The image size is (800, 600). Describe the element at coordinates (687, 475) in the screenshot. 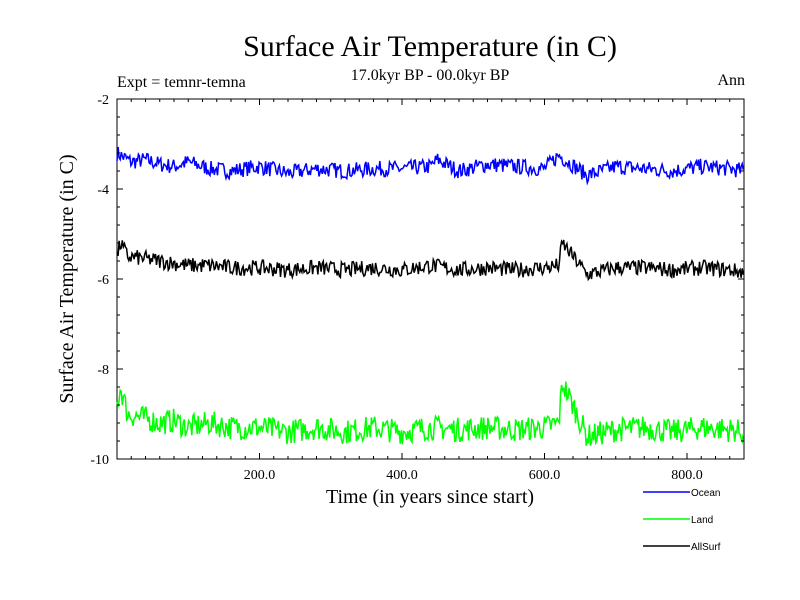

I see `x-tick-label: 800.0` at that location.